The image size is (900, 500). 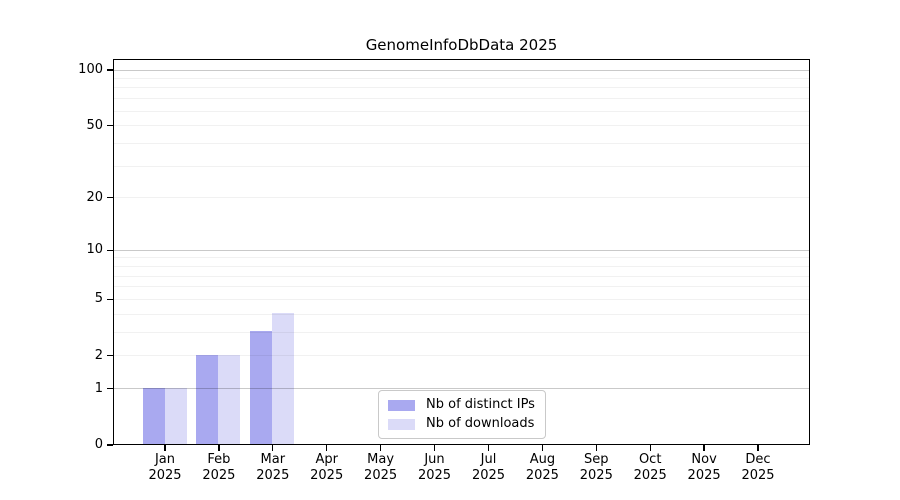 I want to click on bar-jan-downloads, so click(x=175, y=415).